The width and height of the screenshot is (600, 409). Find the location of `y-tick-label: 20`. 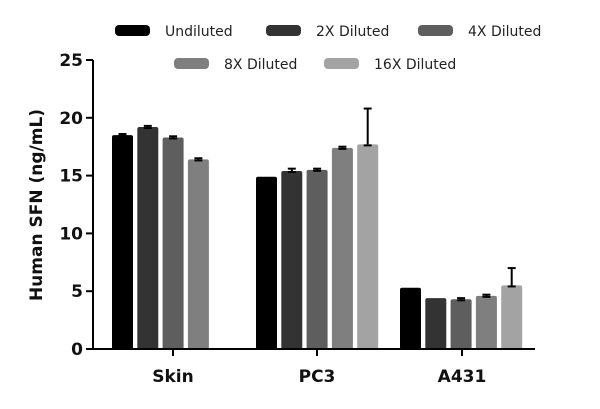

y-tick-label: 20 is located at coordinates (71, 119).